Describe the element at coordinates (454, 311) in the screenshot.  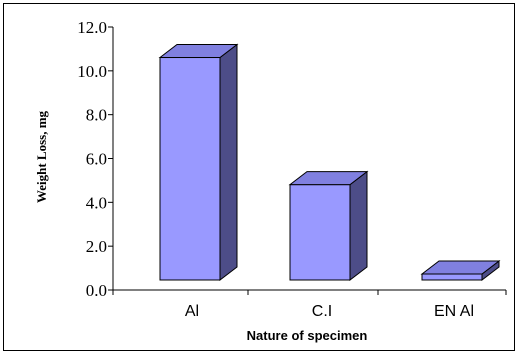
I see `x-category-label: EN Al` at that location.